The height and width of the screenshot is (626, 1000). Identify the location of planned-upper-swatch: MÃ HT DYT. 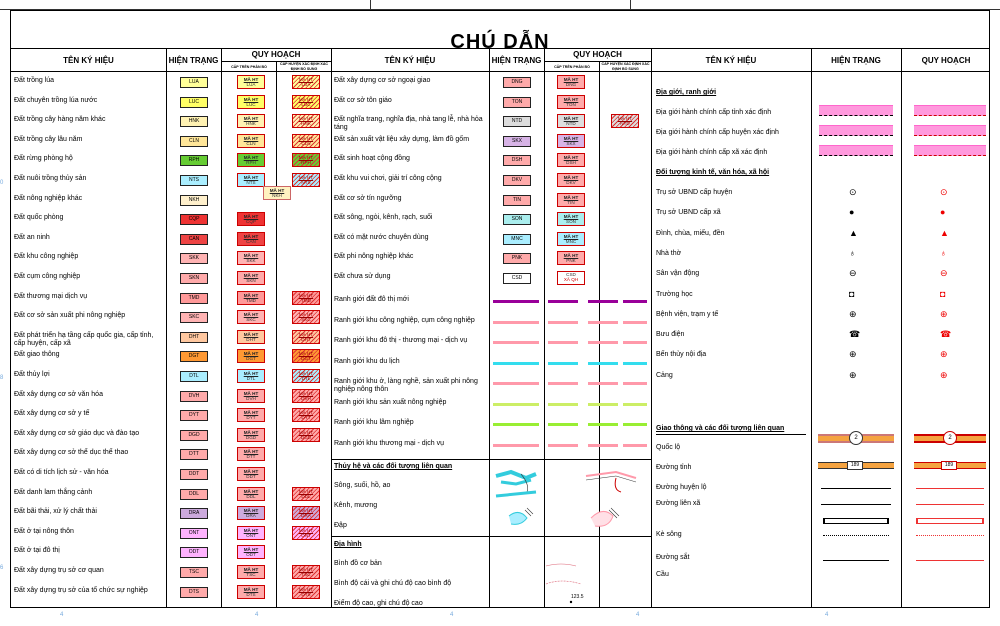
(251, 415).